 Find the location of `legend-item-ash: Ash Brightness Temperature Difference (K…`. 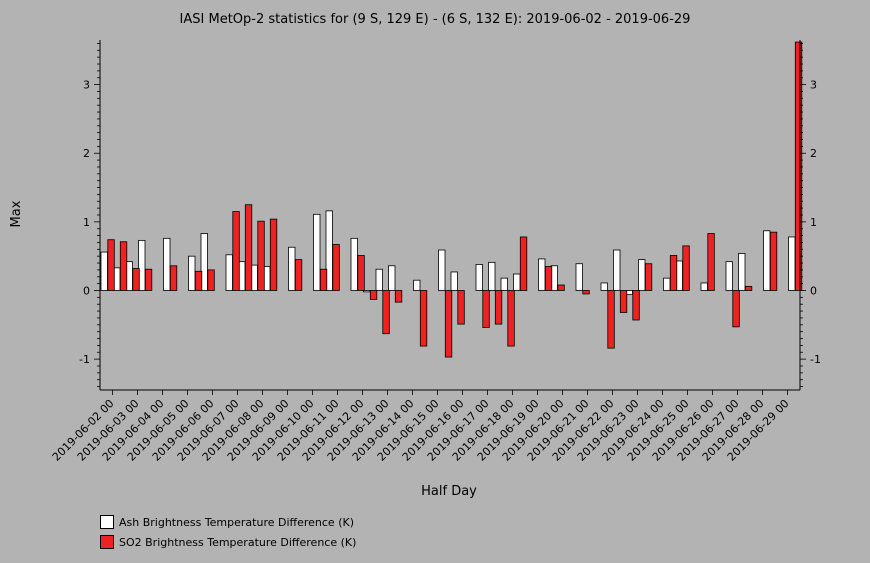

legend-item-ash: Ash Brightness Temperature Difference (K… is located at coordinates (228, 522).